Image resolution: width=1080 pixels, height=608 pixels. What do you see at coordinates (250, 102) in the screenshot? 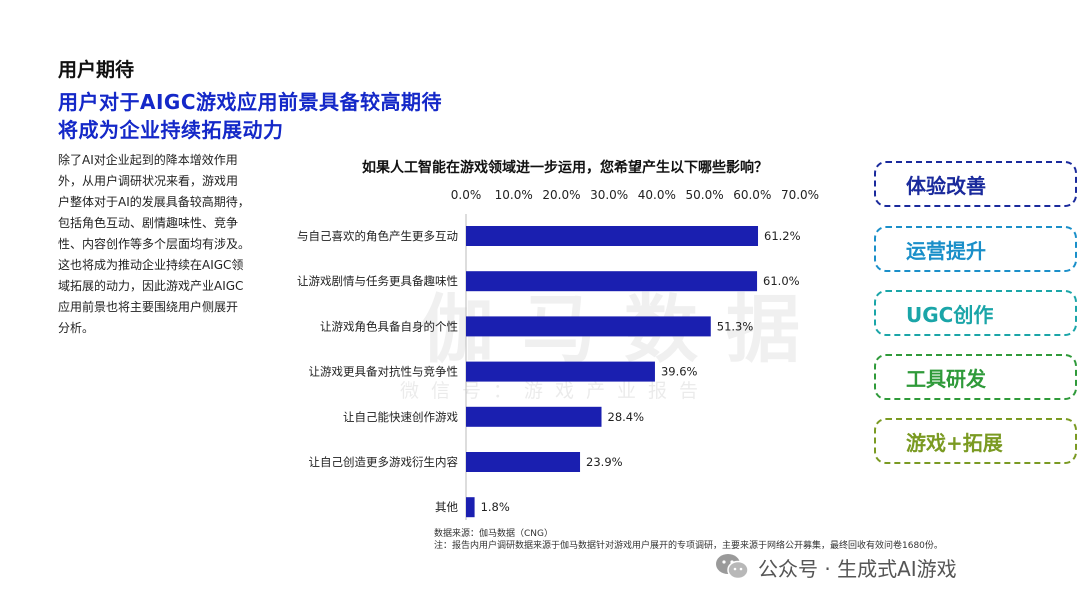
I see `headline-line-1: 用户对于AIGC游戏应用前景具备较高期待` at bounding box center [250, 102].